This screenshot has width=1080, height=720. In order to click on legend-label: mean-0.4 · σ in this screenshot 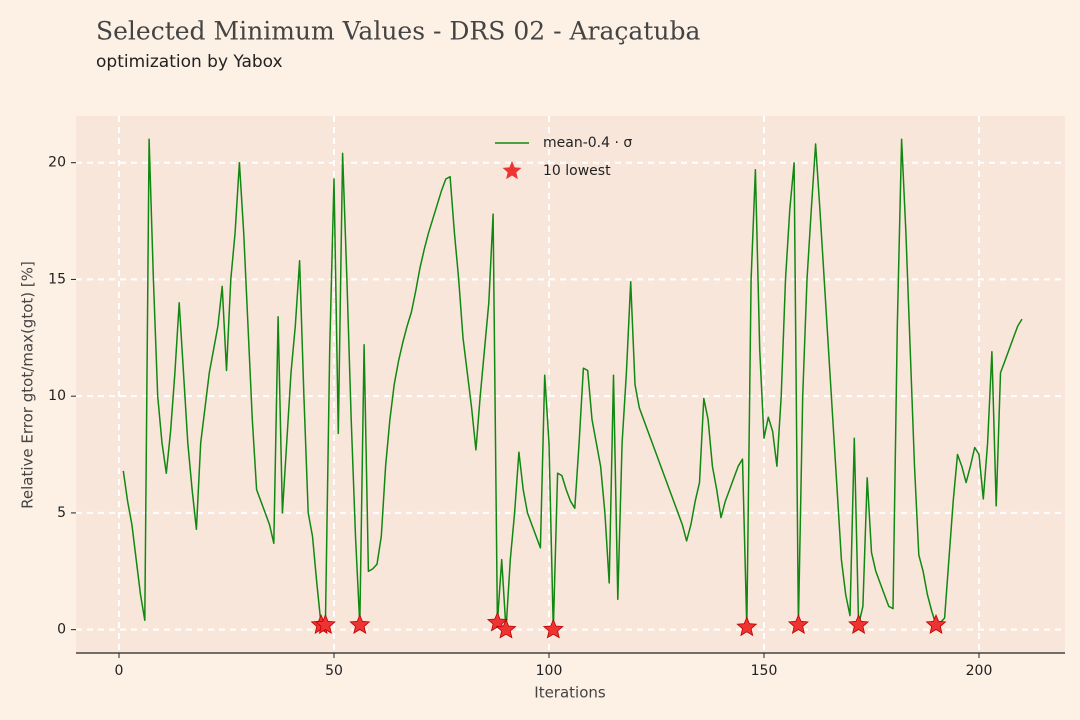, I will do `click(587, 143)`.